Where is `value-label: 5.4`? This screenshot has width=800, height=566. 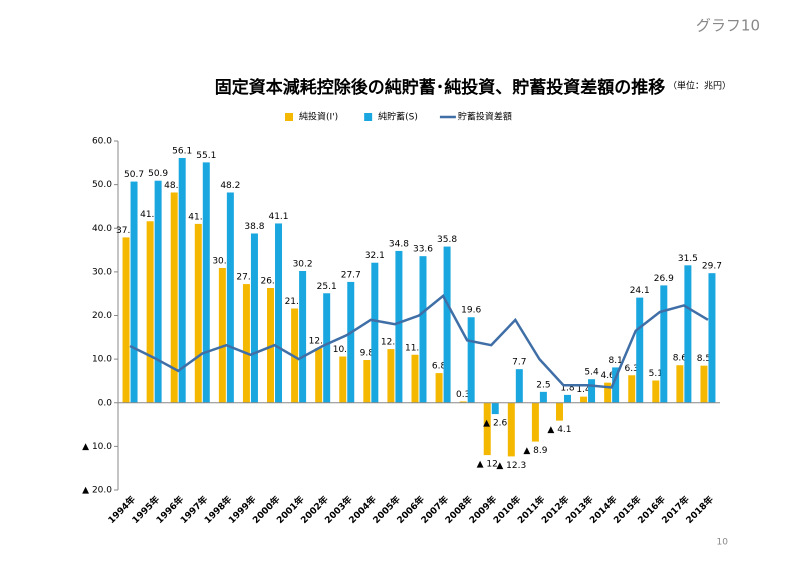
value-label: 5.4 is located at coordinates (591, 373).